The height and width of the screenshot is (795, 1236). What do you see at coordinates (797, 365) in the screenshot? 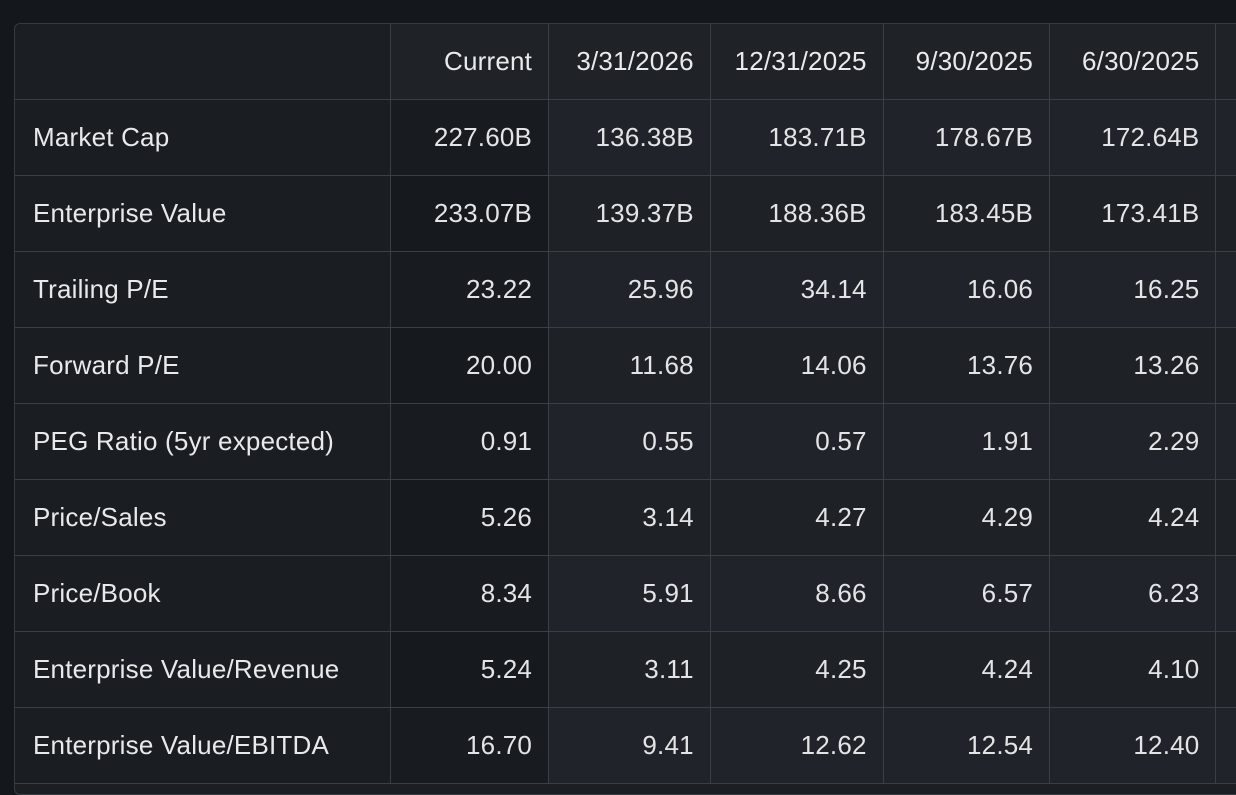
I see `table-cell: 14.06` at bounding box center [797, 365].